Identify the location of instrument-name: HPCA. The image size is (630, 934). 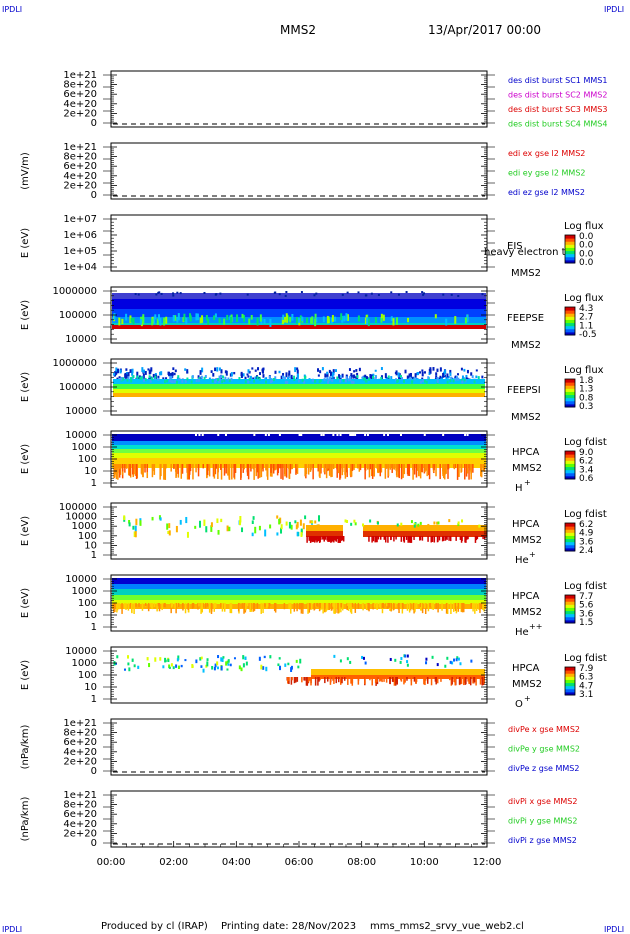
(526, 524).